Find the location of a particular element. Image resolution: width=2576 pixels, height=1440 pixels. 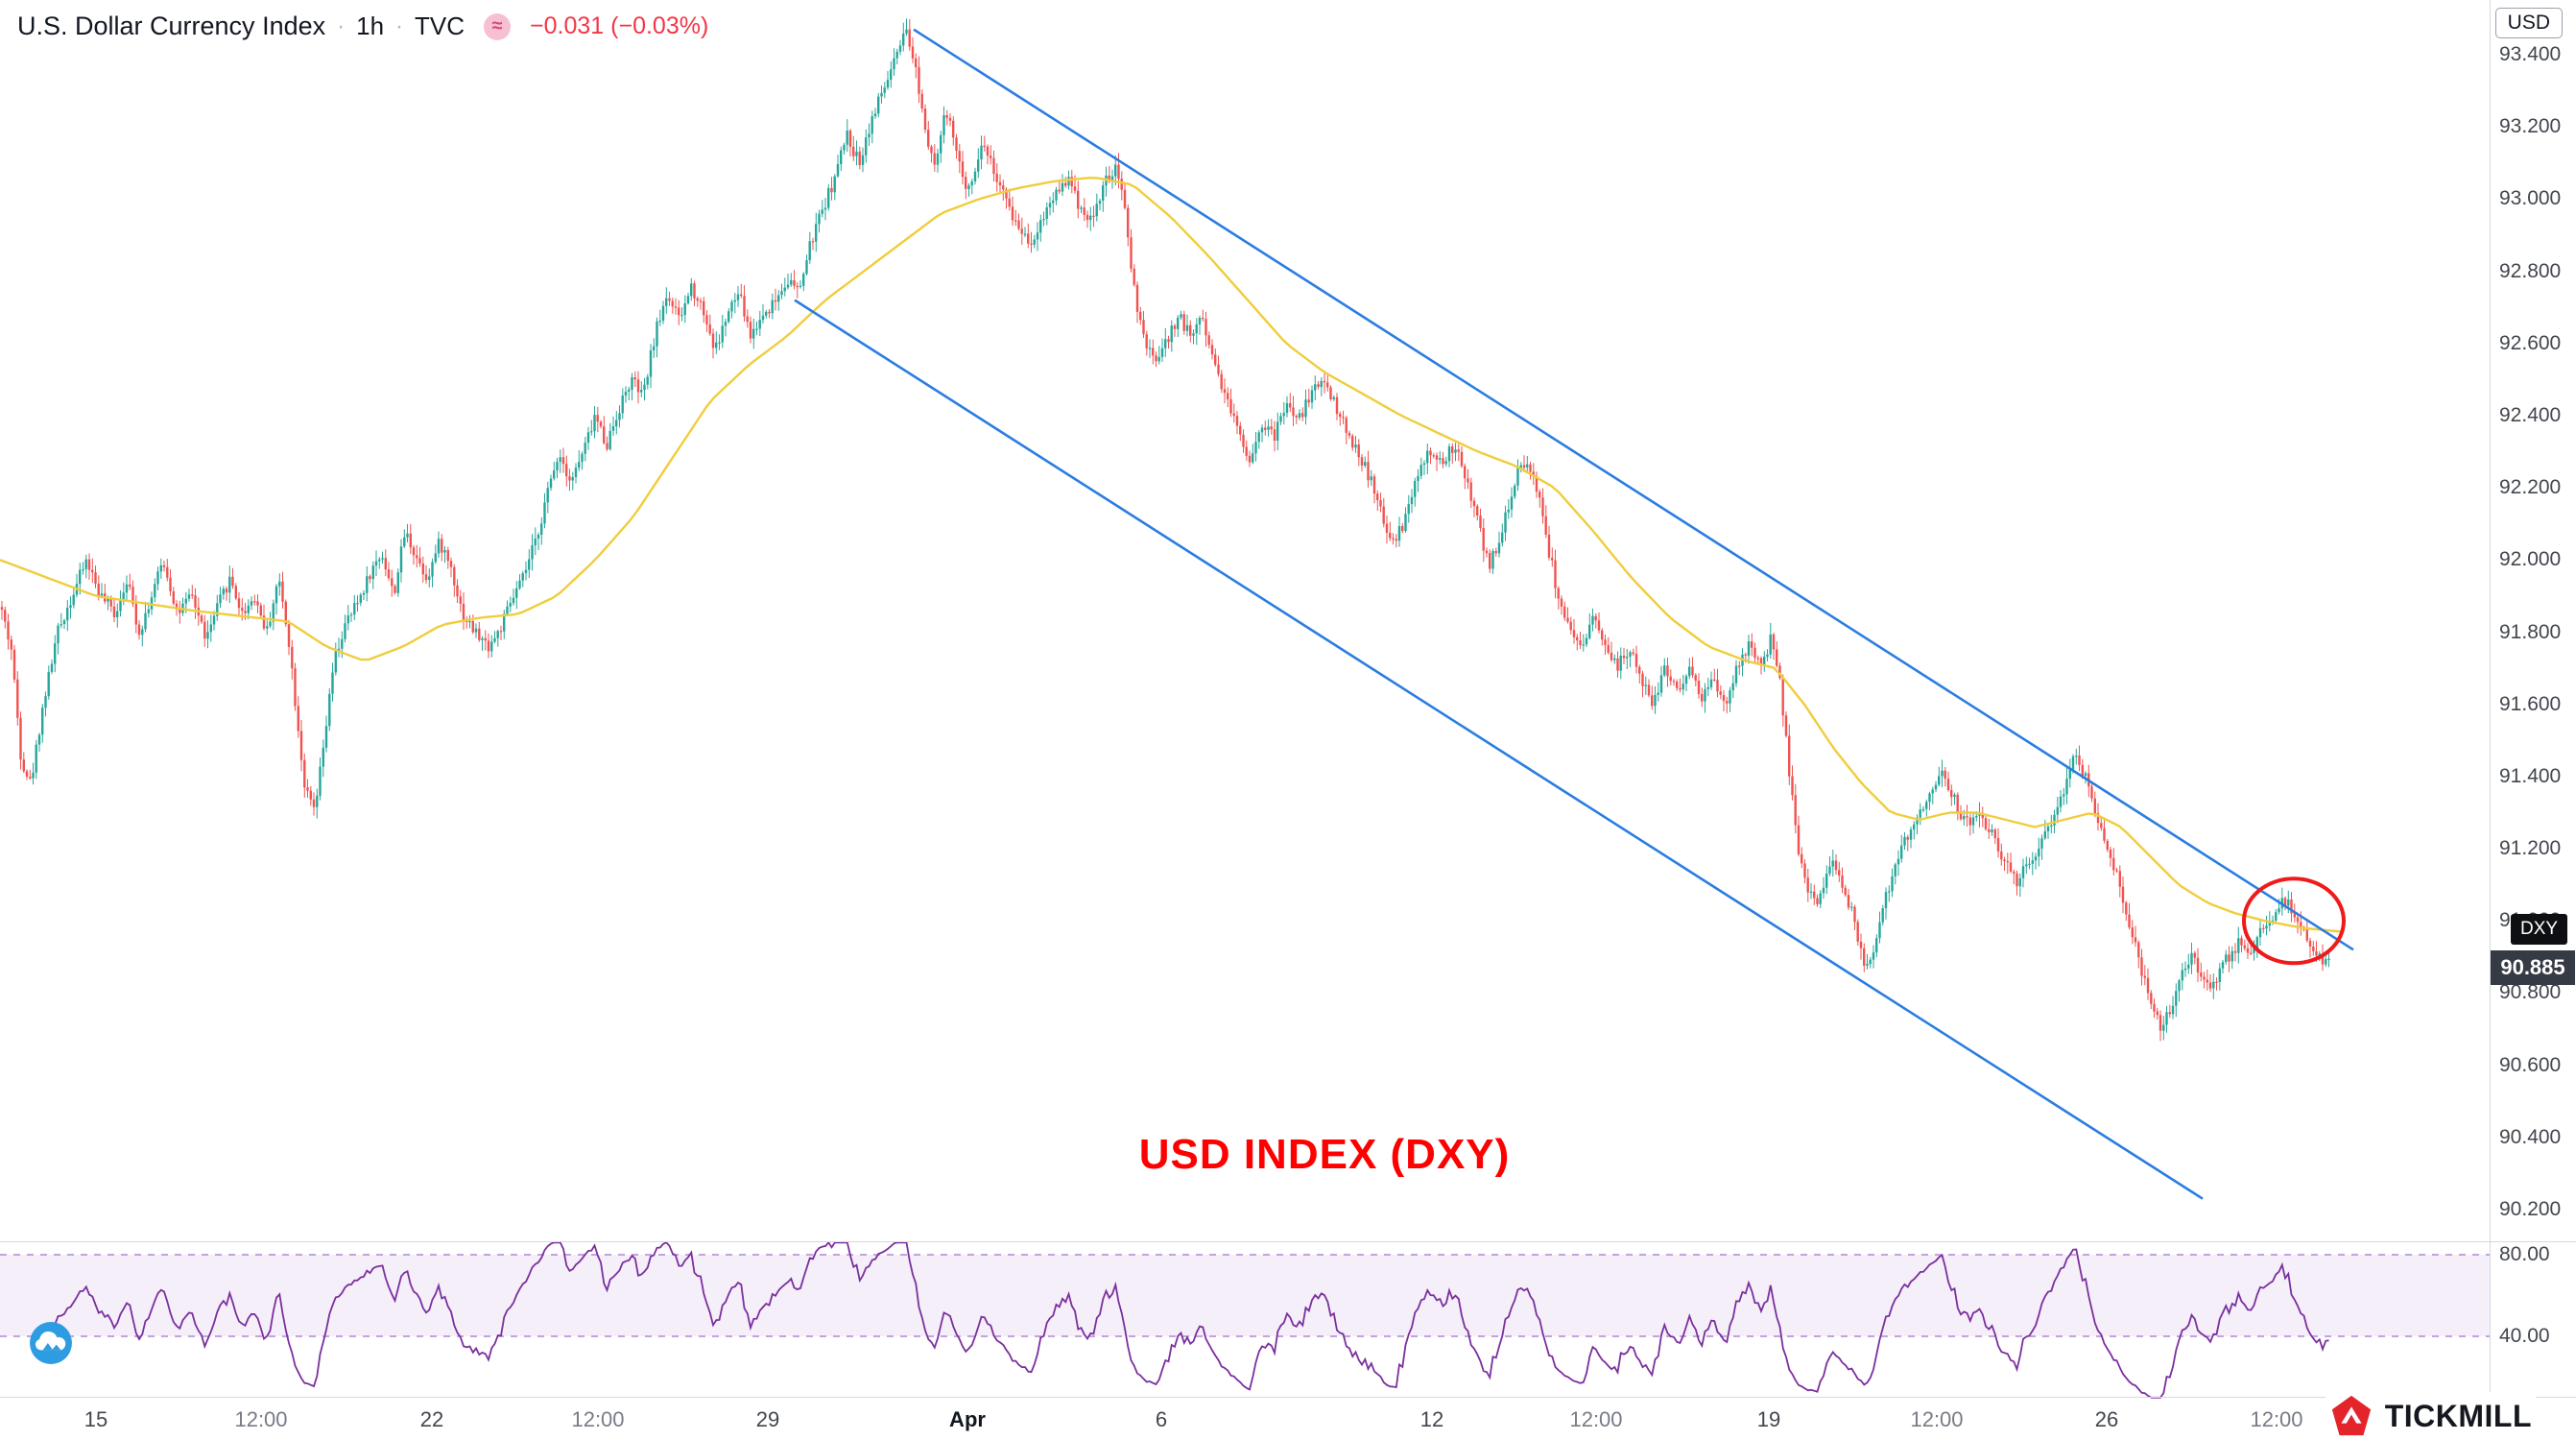

price-tick-label: 93.200 is located at coordinates (2530, 126).